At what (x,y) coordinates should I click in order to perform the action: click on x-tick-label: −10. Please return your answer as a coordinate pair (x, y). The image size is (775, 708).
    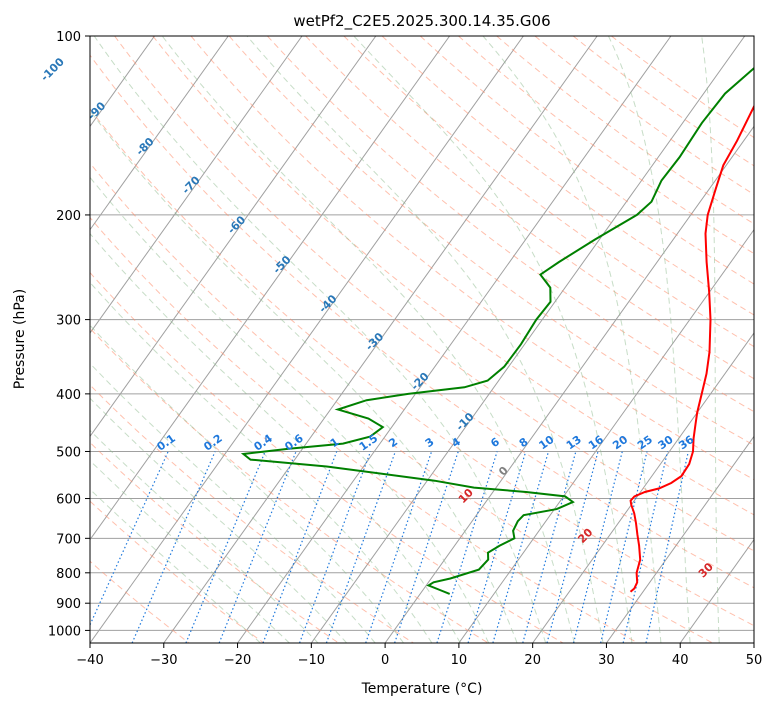
    Looking at the image, I should click on (311, 660).